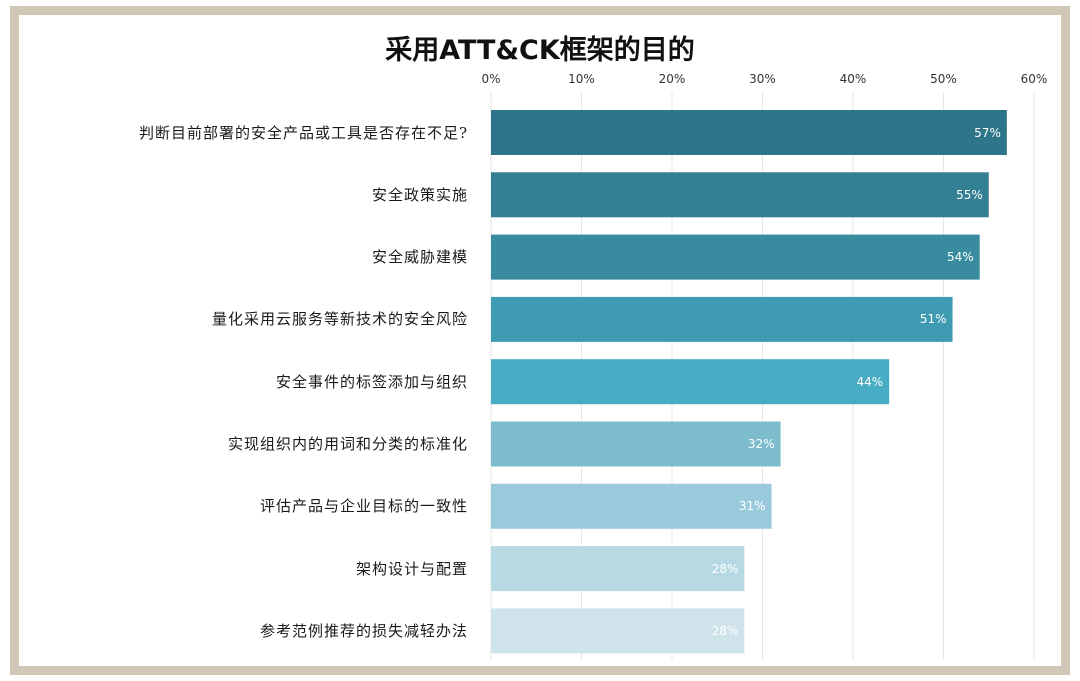 The image size is (1080, 681). What do you see at coordinates (363, 630) in the screenshot?
I see `category-label: 参考范例推荐的损失减轻办法` at bounding box center [363, 630].